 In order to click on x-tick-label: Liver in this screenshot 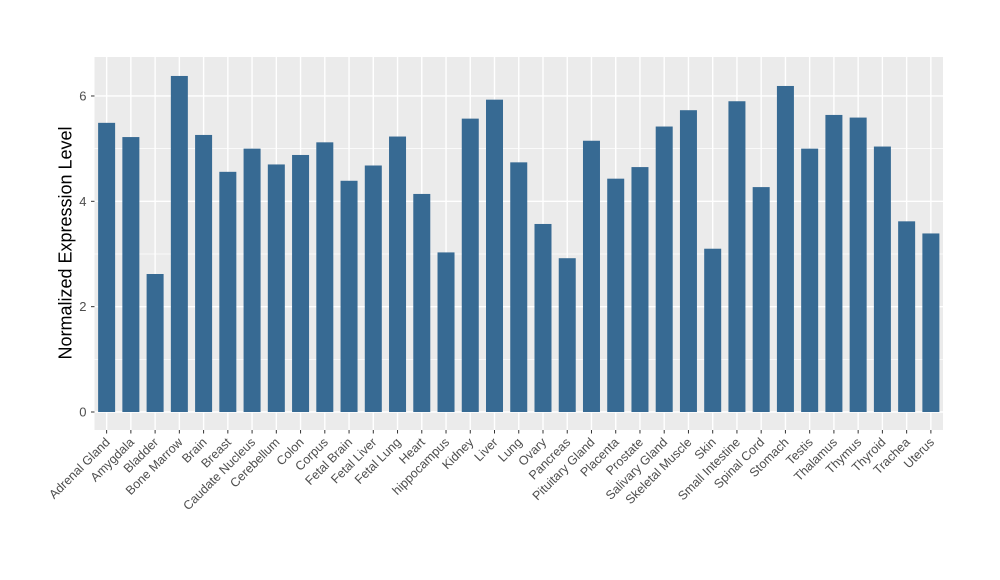, I will do `click(486, 449)`.